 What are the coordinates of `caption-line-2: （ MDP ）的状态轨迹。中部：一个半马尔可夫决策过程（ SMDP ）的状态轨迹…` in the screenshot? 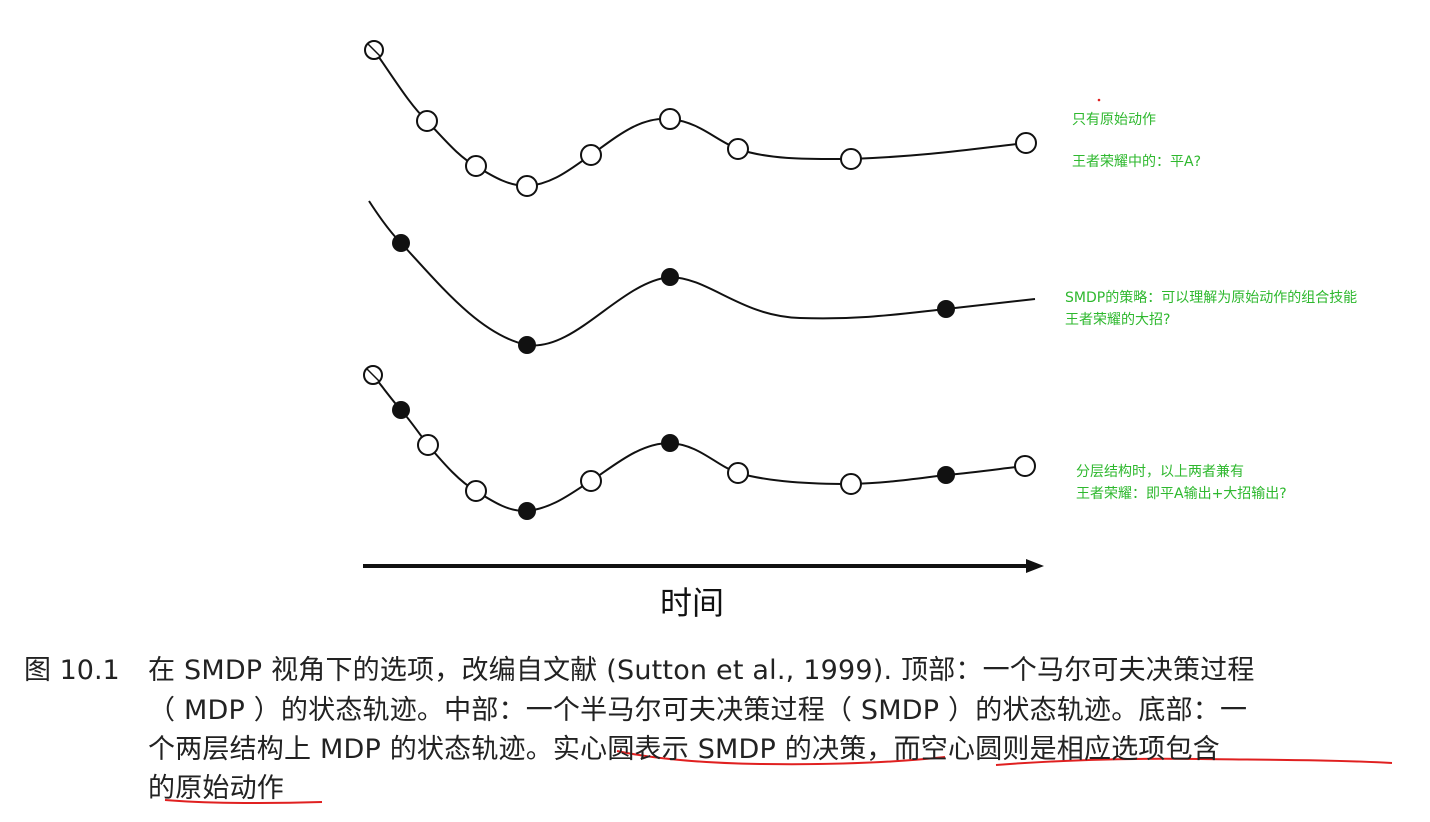 It's located at (698, 710).